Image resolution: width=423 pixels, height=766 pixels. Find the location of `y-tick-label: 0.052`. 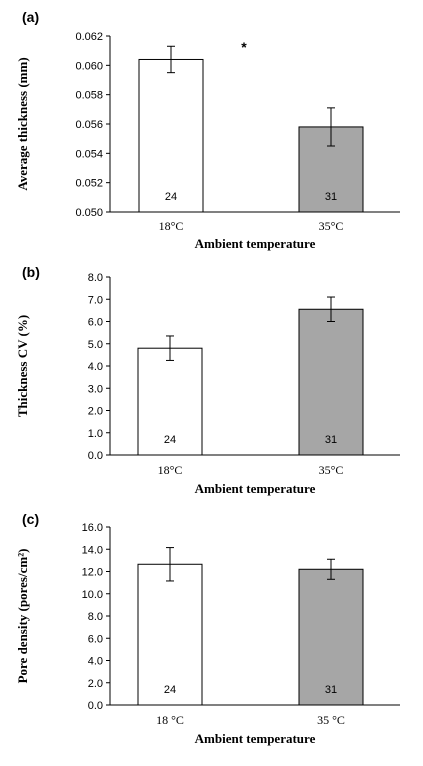

y-tick-label: 0.052 is located at coordinates (89, 184).